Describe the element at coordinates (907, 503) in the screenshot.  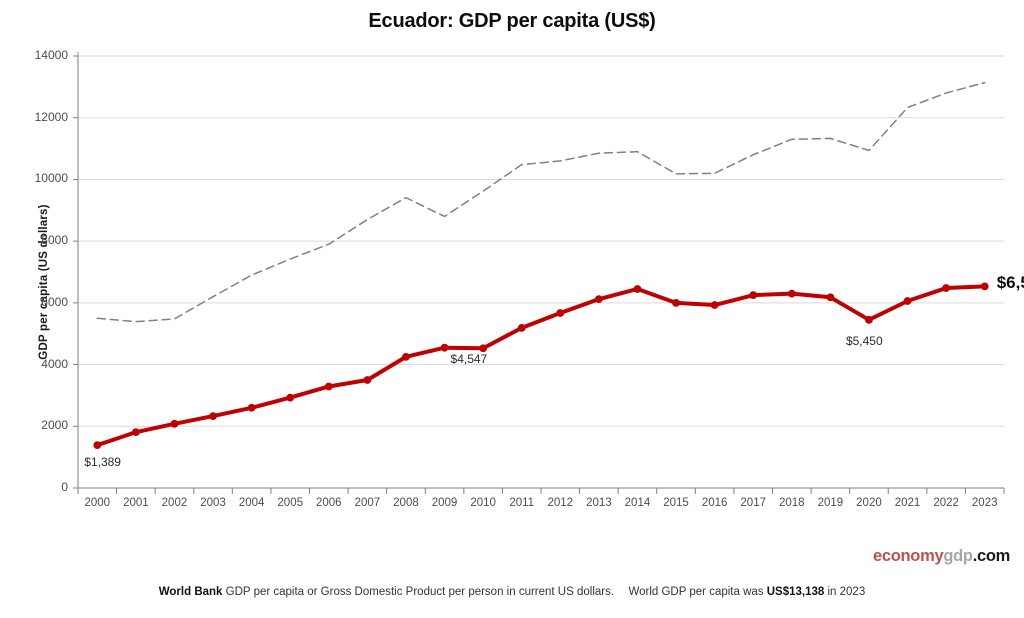
I see `x-tick-label: 2021` at that location.